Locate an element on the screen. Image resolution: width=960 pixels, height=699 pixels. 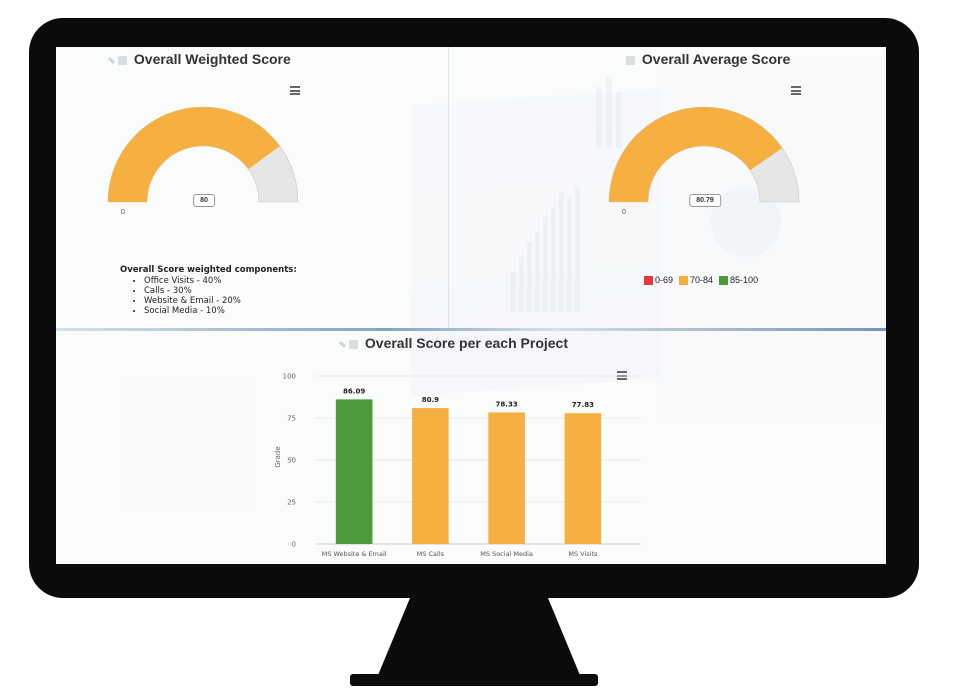
component-item: Website & Email - 20% is located at coordinates (220, 301).